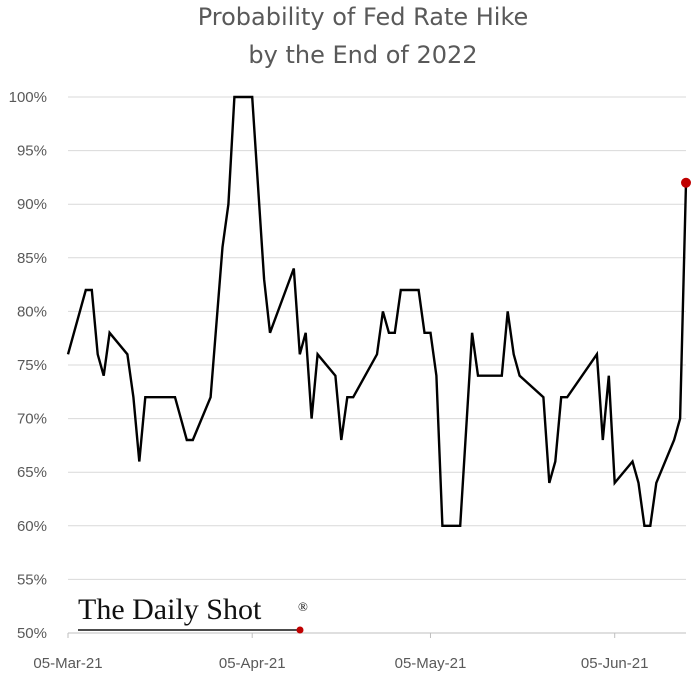 The image size is (700, 677). What do you see at coordinates (252, 663) in the screenshot?
I see `x-tick-label: 05-Apr-21` at bounding box center [252, 663].